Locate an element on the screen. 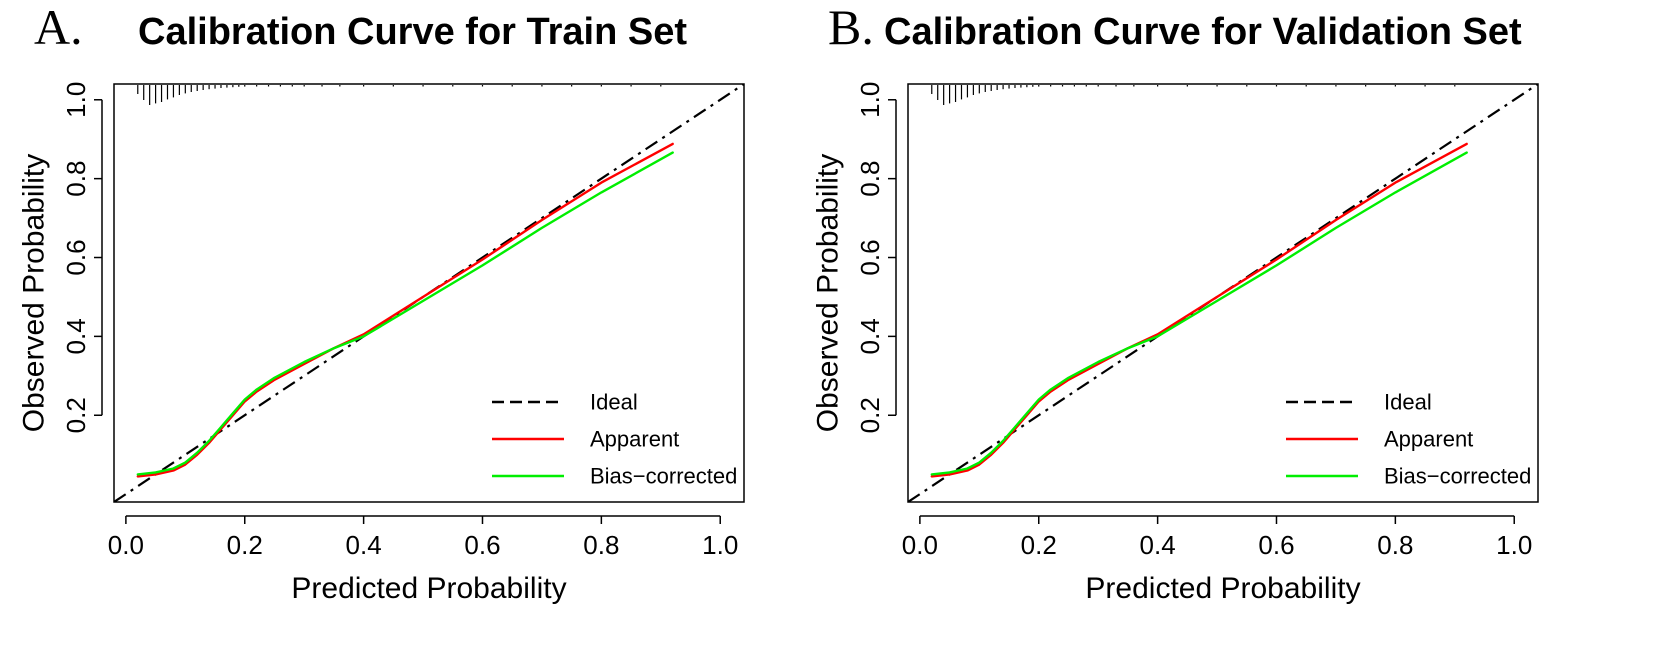 The height and width of the screenshot is (653, 1666). panel-letter: A. is located at coordinates (58, 27).